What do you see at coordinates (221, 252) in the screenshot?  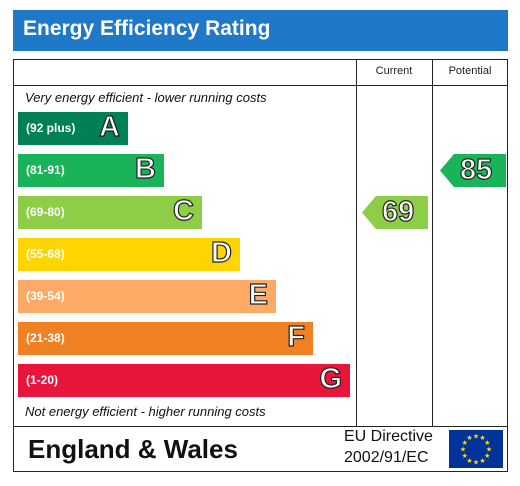 I see `band-letter: D` at bounding box center [221, 252].